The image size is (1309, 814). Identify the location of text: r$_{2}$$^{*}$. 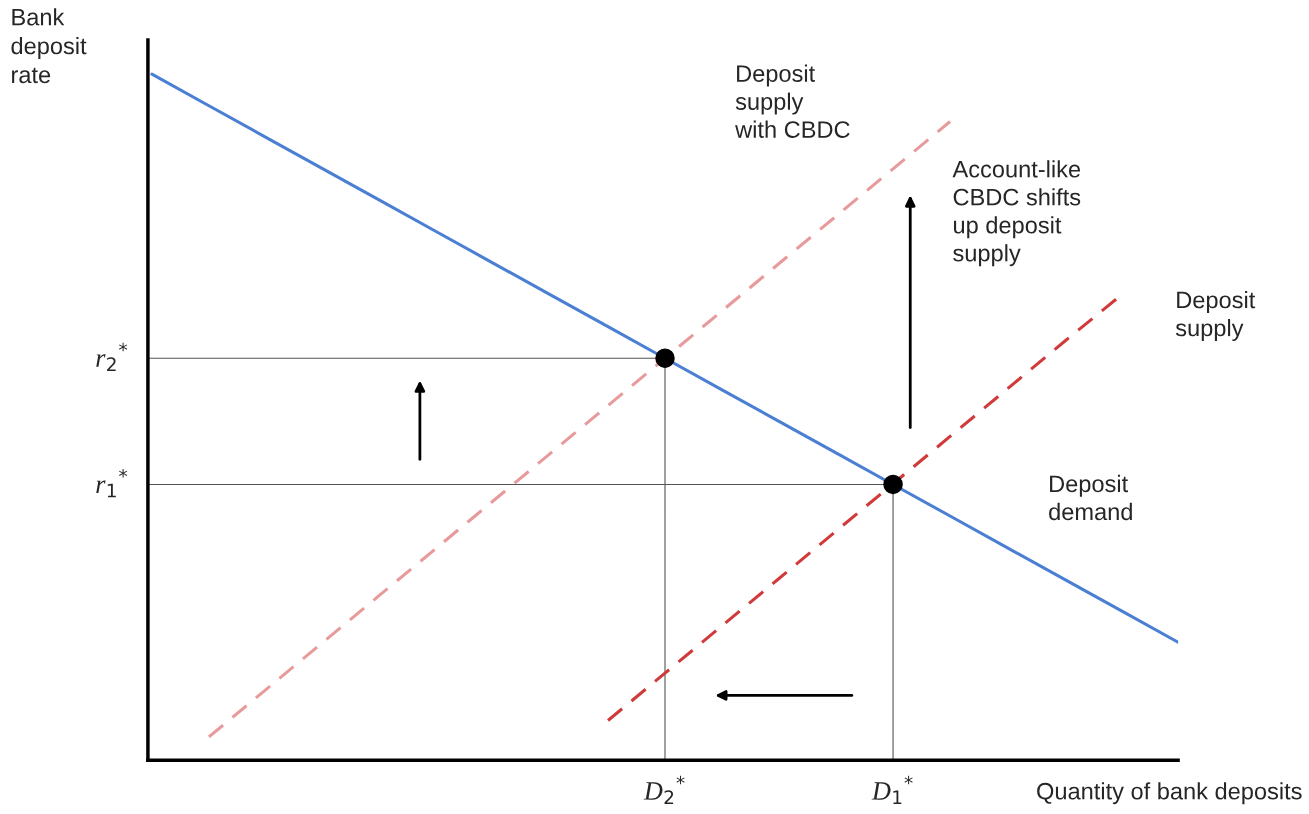
(112, 356).